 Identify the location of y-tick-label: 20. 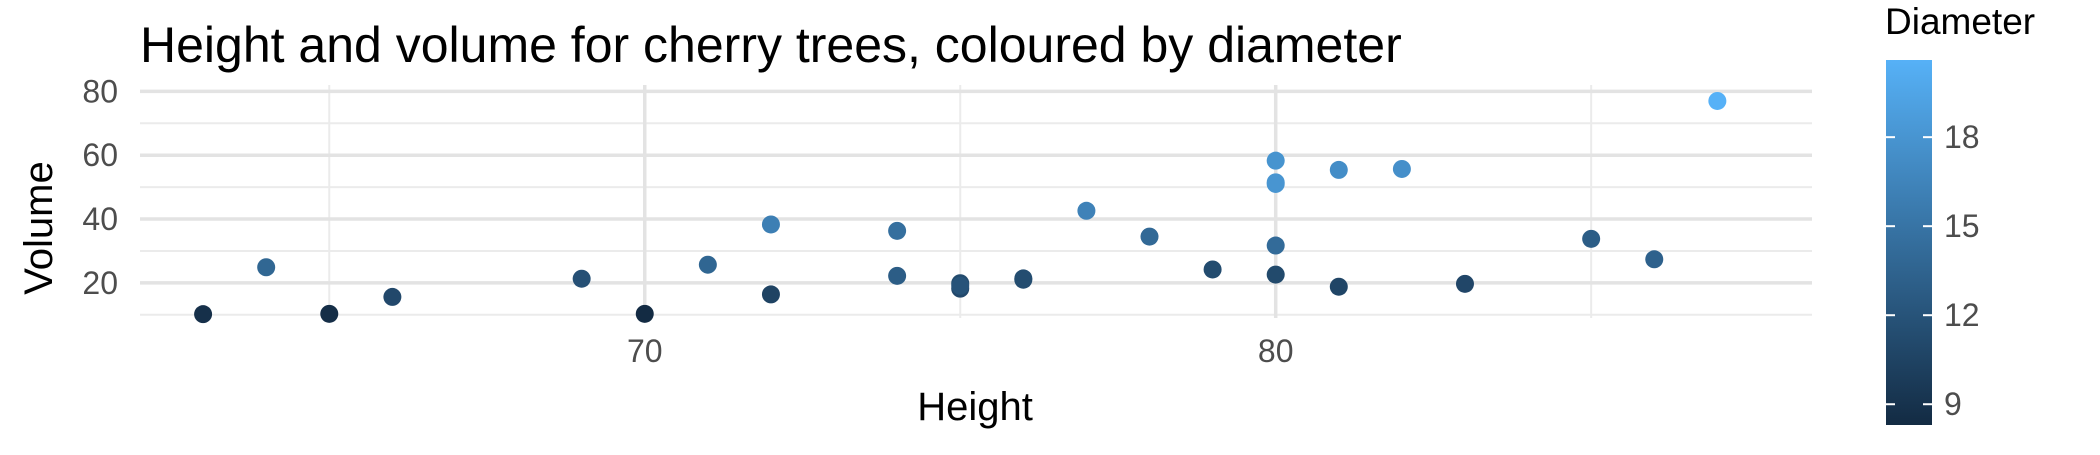
(100, 283).